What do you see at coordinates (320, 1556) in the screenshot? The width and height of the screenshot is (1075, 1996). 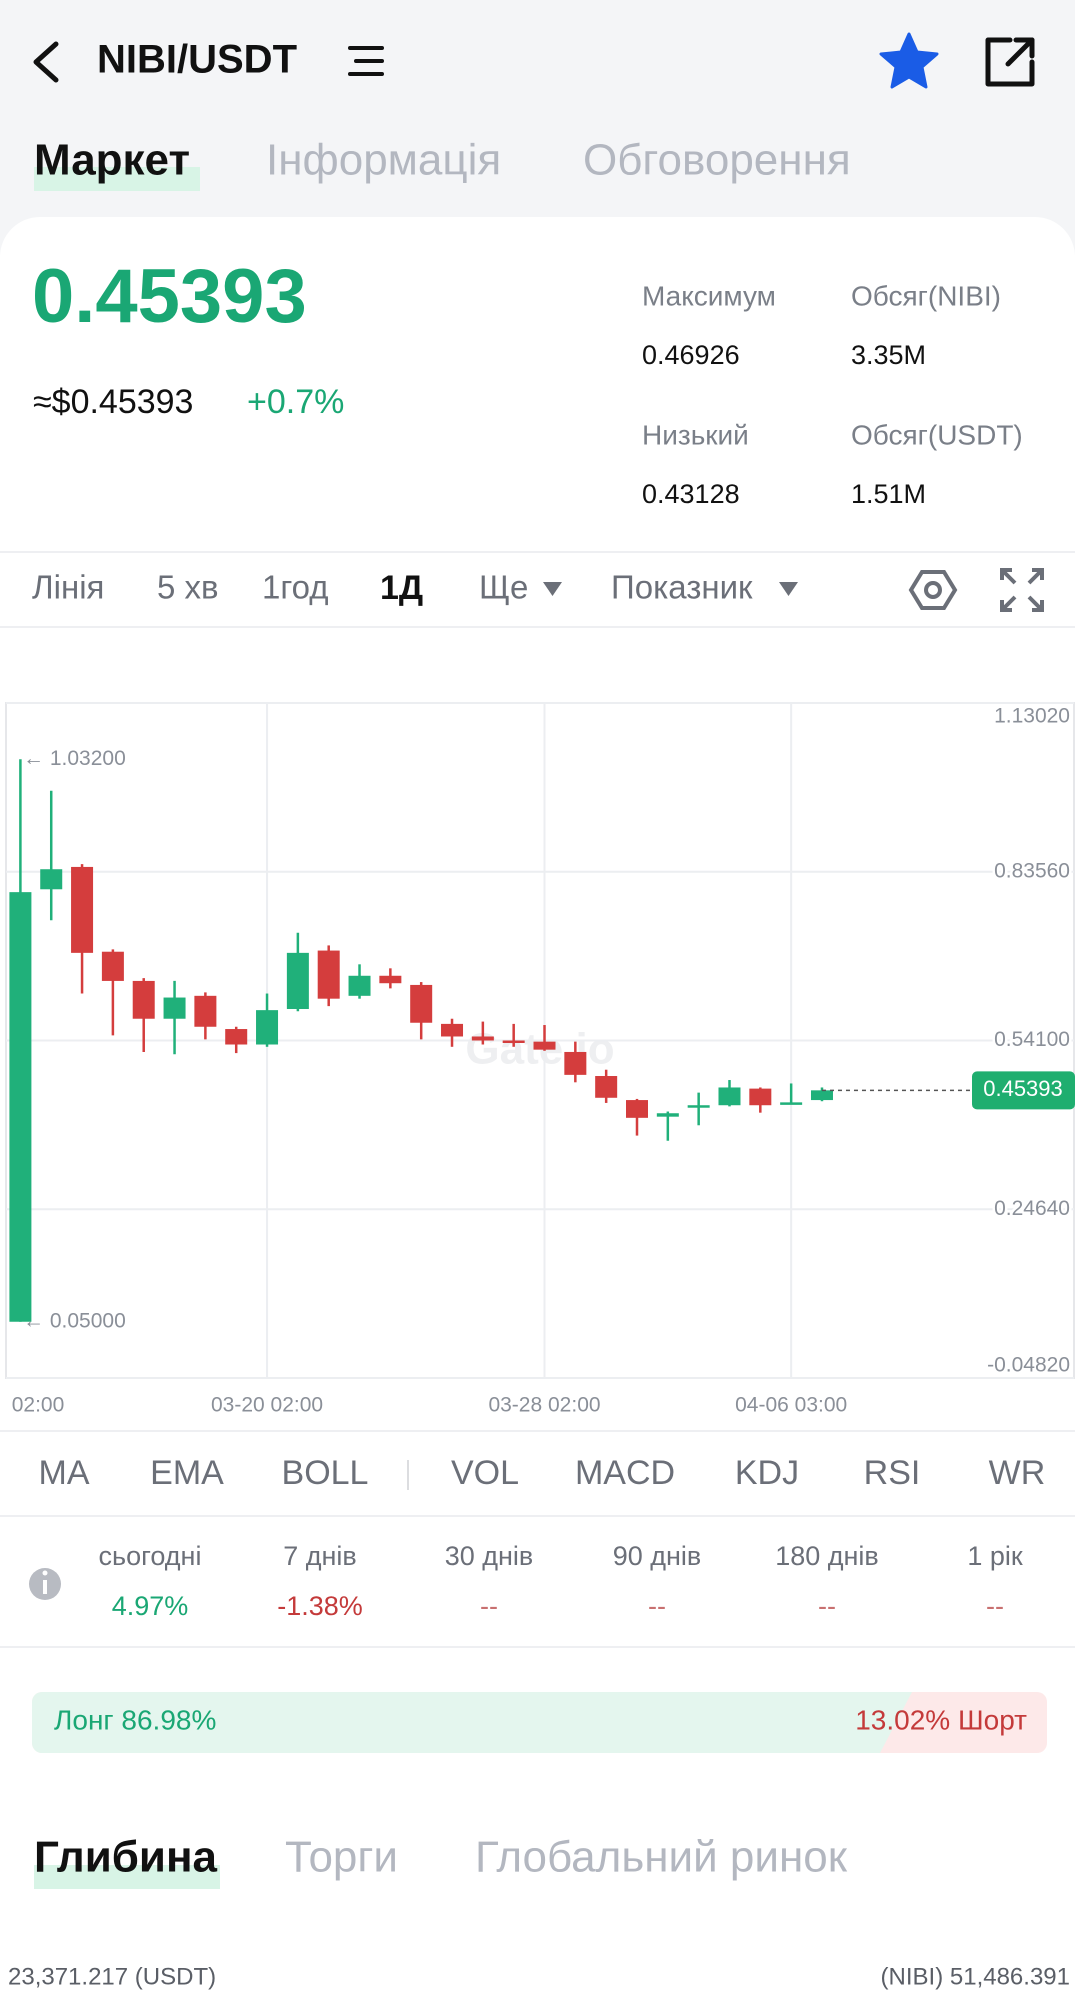 I see `period-label: 7 днів` at bounding box center [320, 1556].